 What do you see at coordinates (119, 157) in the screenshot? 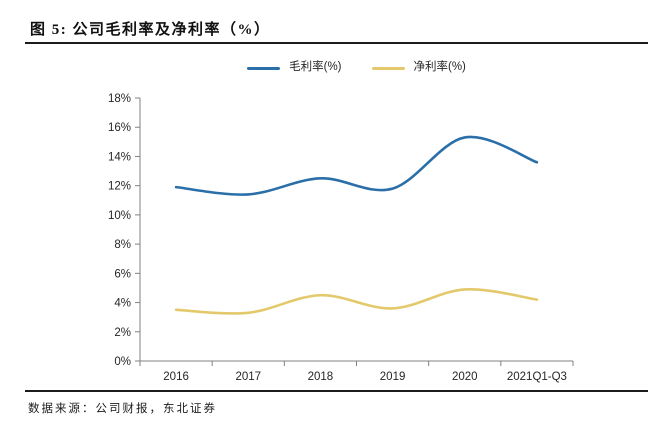
I see `y-axis-tick-label: 14%` at bounding box center [119, 157].